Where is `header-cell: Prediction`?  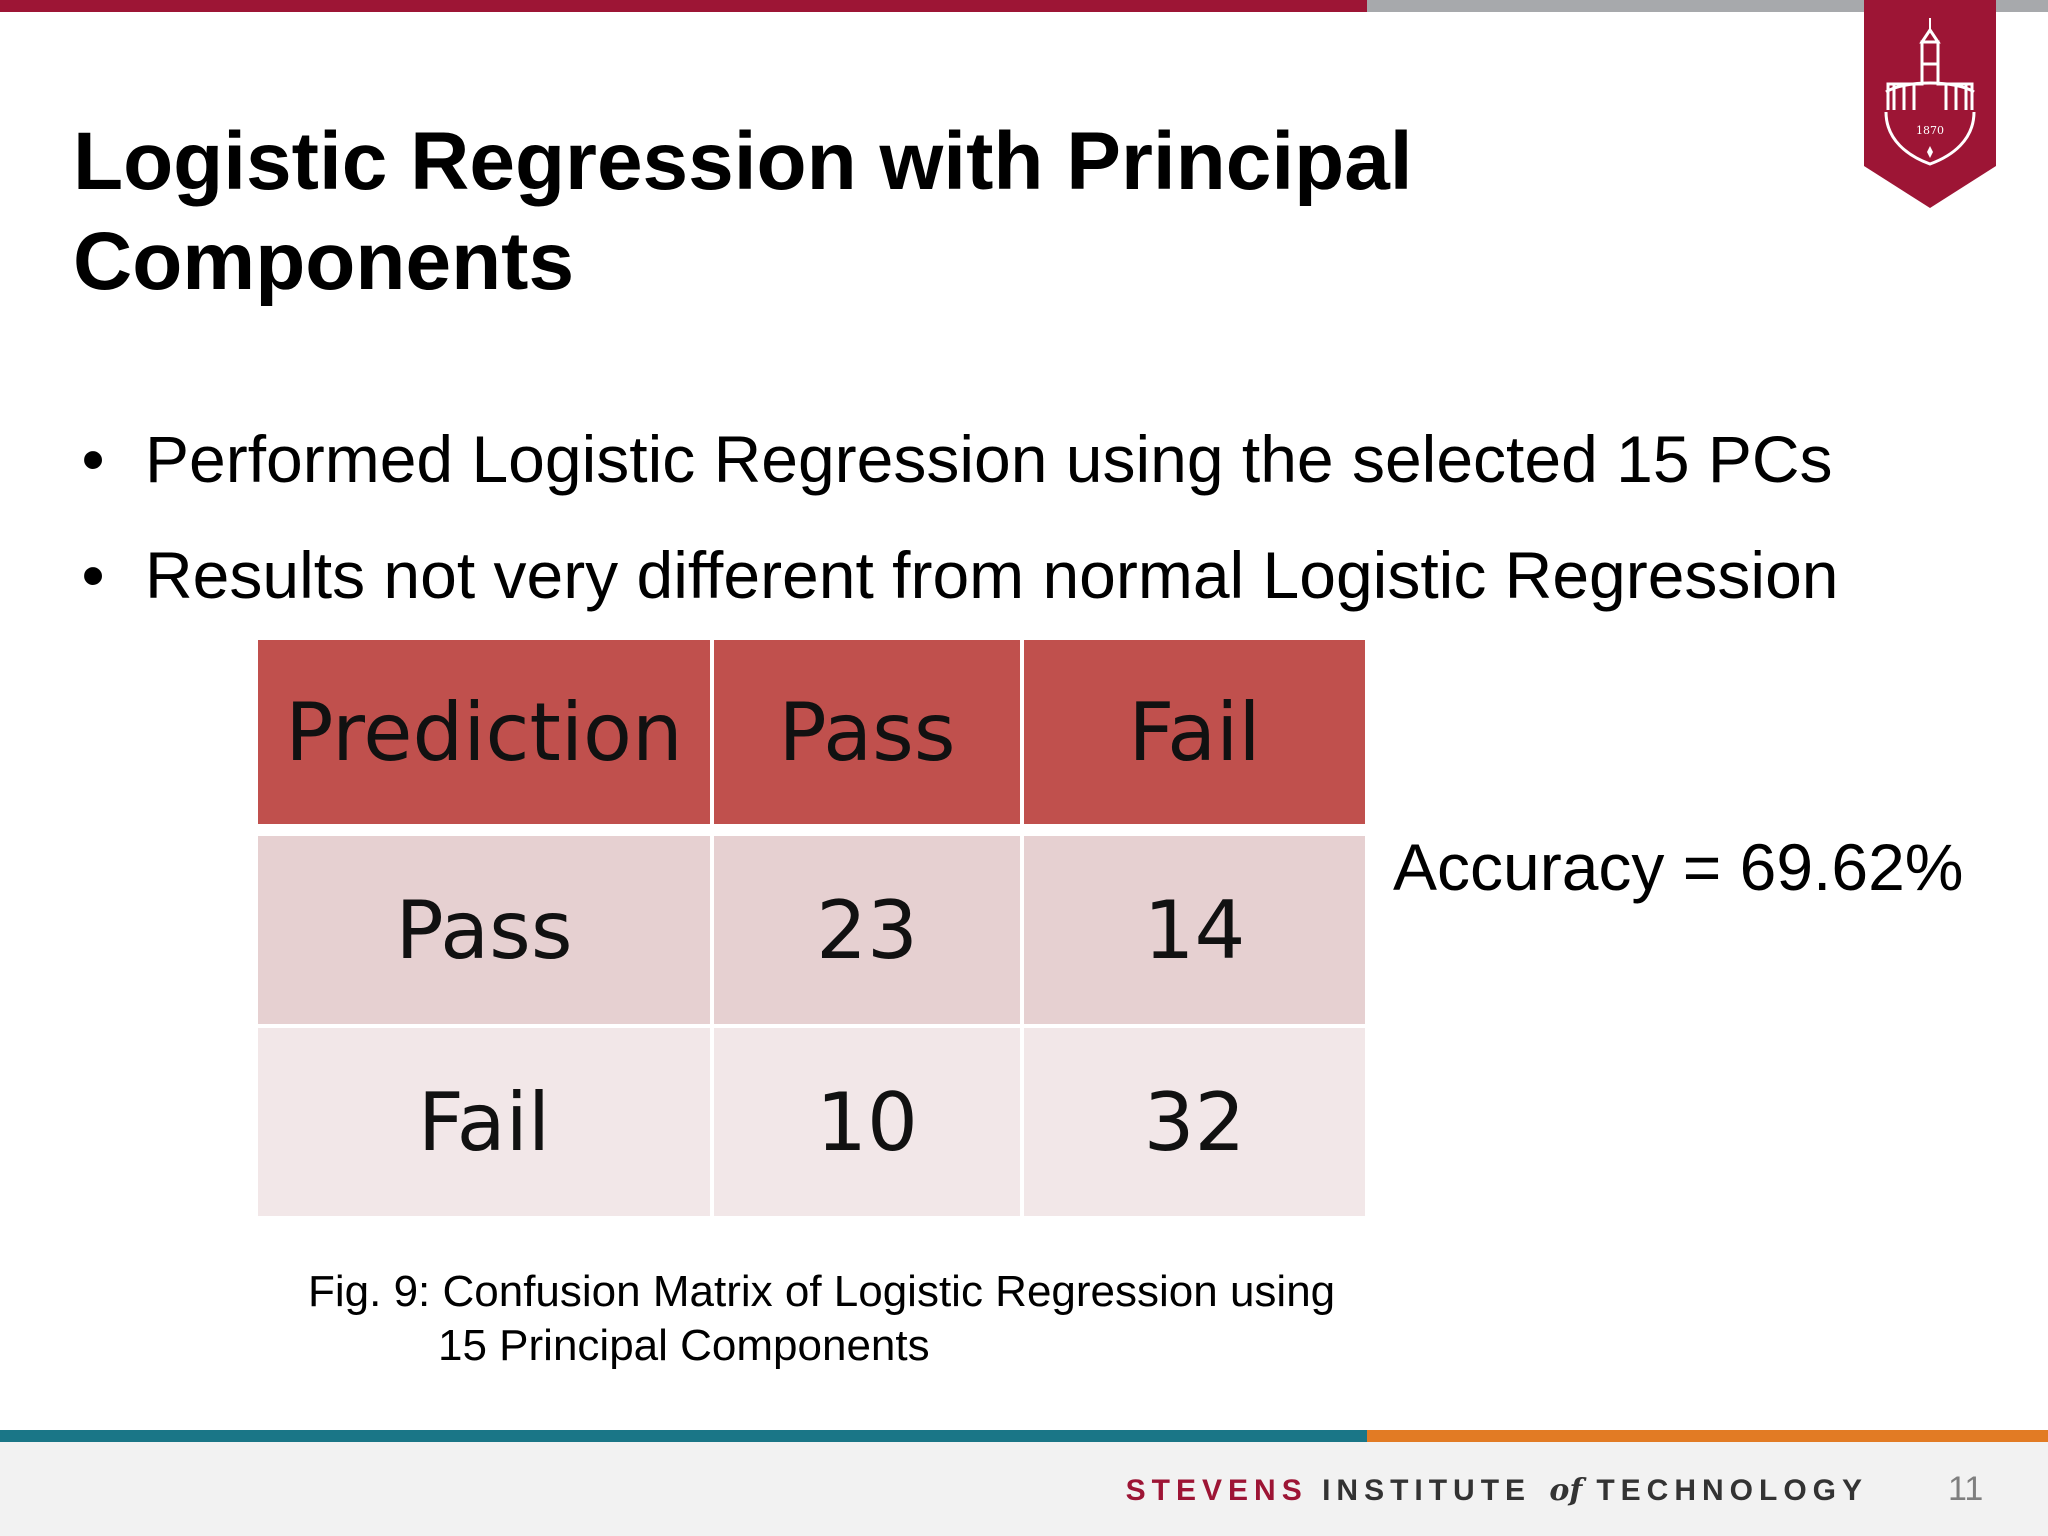 header-cell: Prediction is located at coordinates (486, 738).